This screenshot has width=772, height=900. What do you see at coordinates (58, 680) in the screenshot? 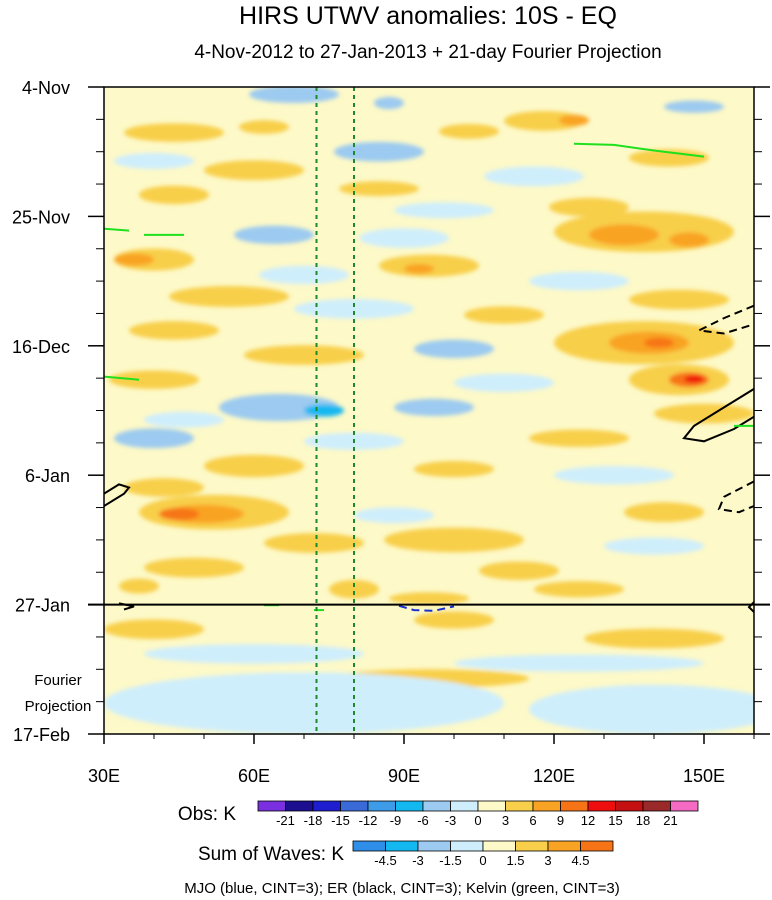
I see `projection-label-line1: Fourier` at bounding box center [58, 680].